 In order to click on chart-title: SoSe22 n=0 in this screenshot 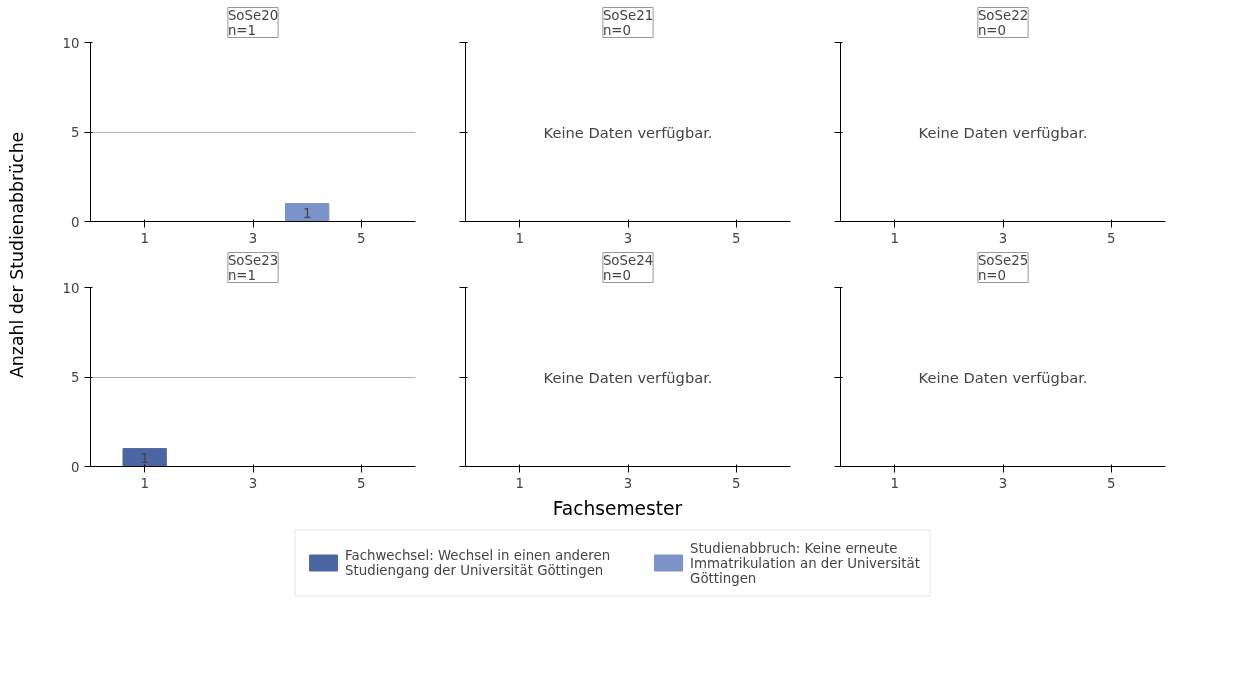, I will do `click(1003, 22)`.